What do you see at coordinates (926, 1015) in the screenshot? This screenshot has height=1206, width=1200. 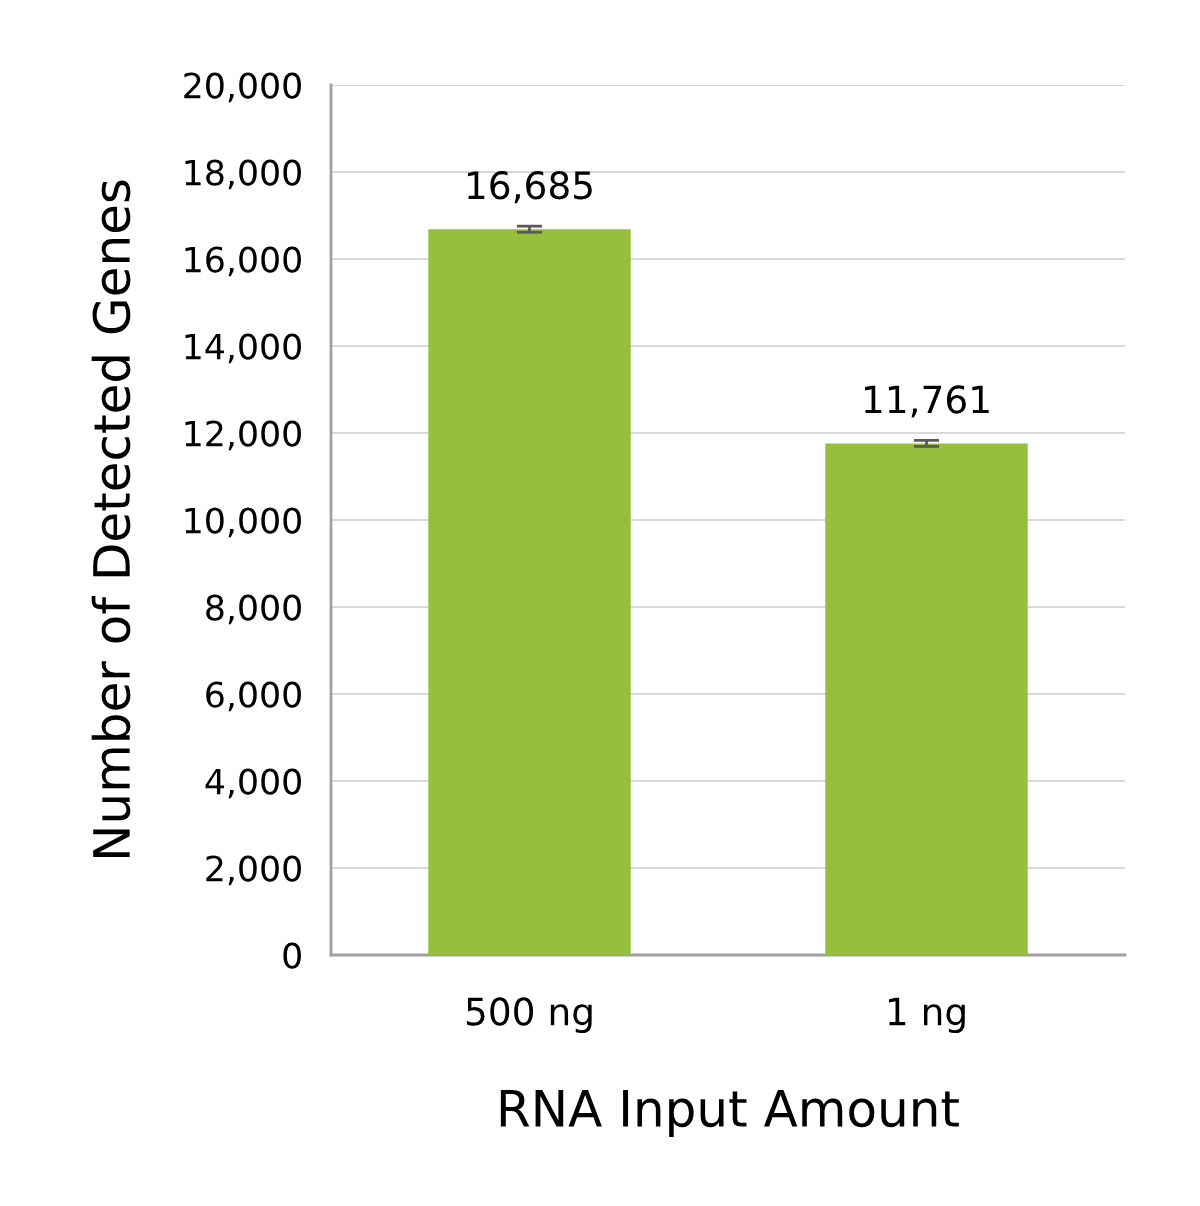 I see `x-tick-label: 1 ng` at bounding box center [926, 1015].